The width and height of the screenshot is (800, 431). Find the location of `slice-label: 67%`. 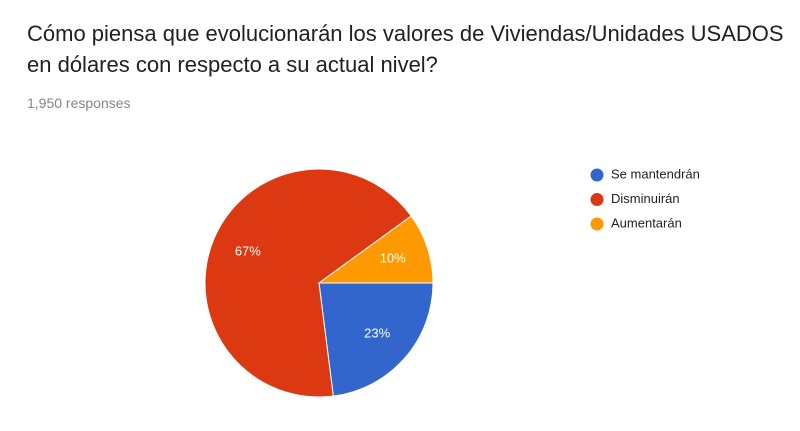

slice-label: 67% is located at coordinates (248, 251).